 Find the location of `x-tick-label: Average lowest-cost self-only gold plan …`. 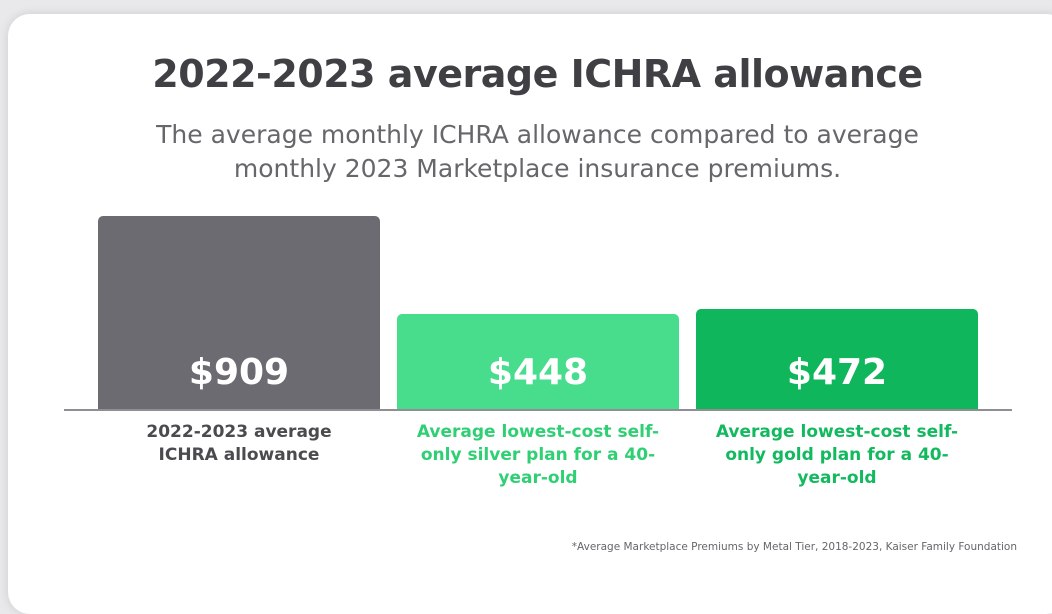

x-tick-label: Average lowest-cost self-only gold plan … is located at coordinates (837, 455).